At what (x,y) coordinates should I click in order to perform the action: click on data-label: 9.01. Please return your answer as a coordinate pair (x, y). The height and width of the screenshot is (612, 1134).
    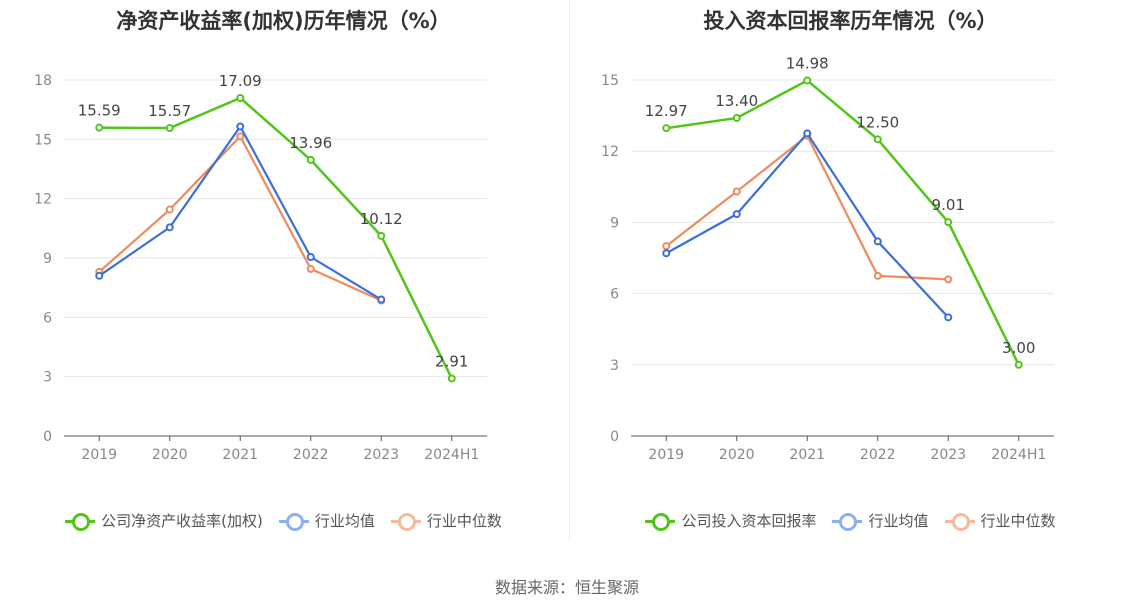
    Looking at the image, I should click on (948, 205).